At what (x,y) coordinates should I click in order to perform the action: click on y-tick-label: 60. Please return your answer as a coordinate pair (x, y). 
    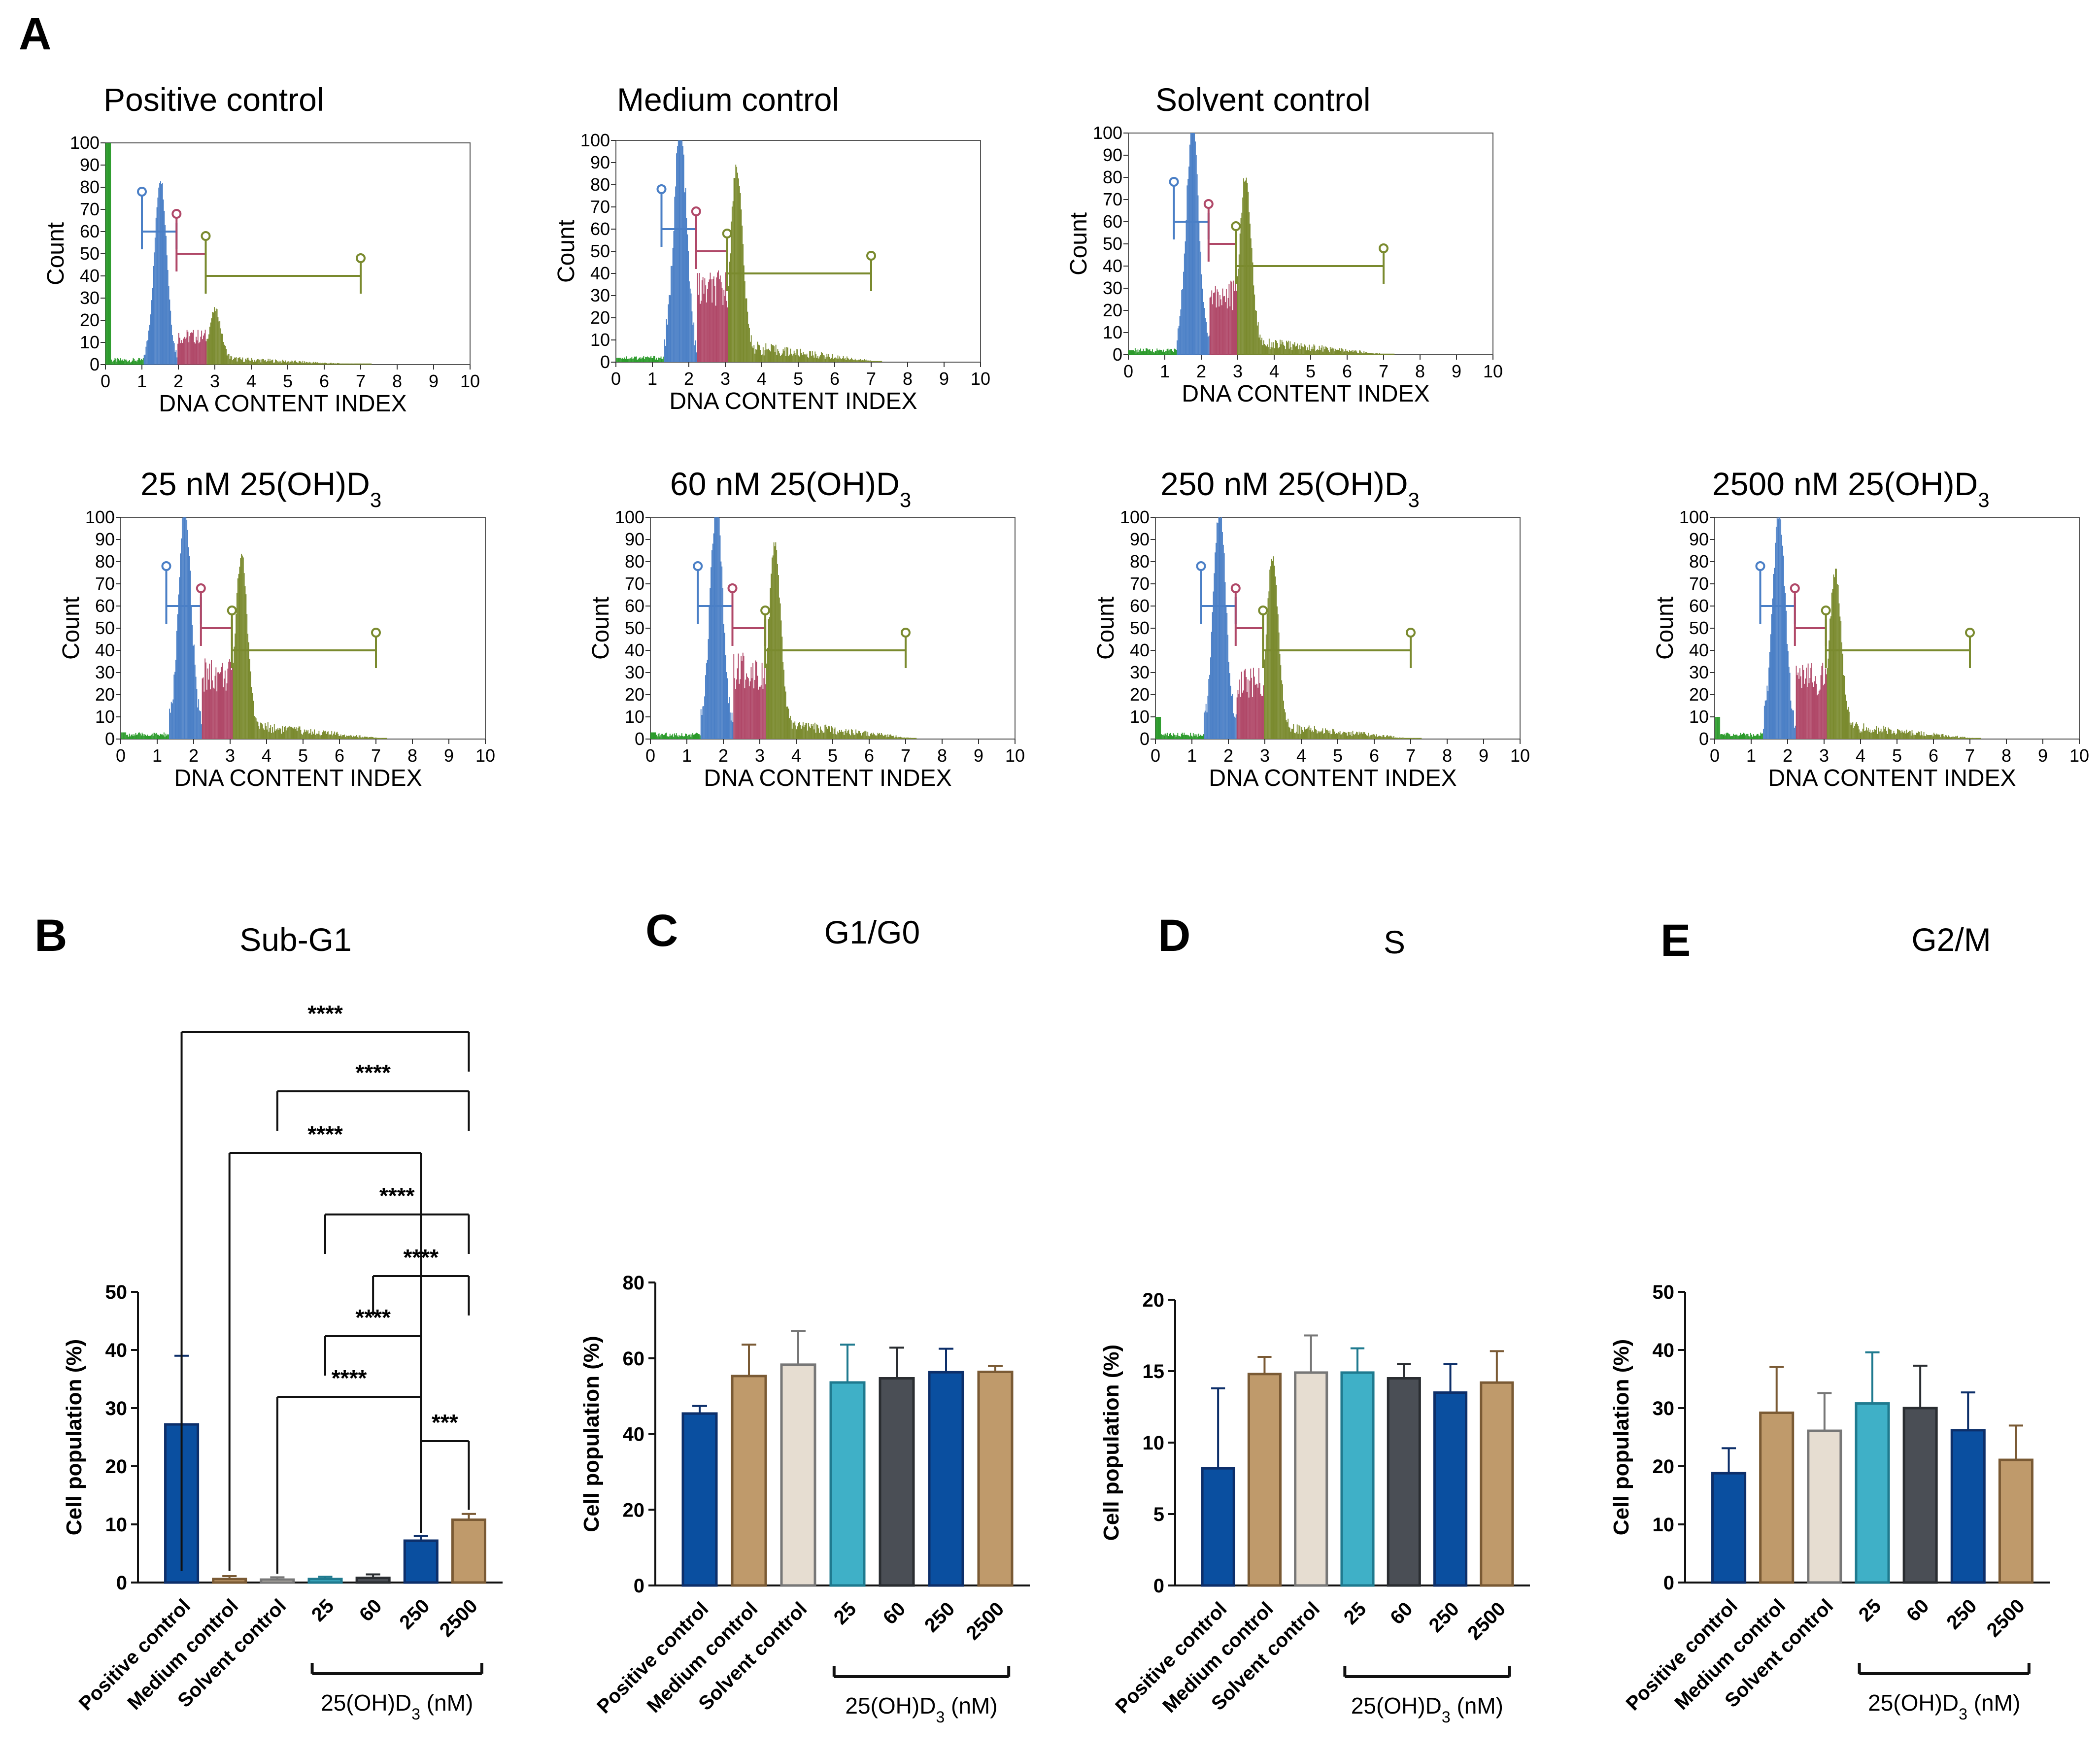
    Looking at the image, I should click on (634, 606).